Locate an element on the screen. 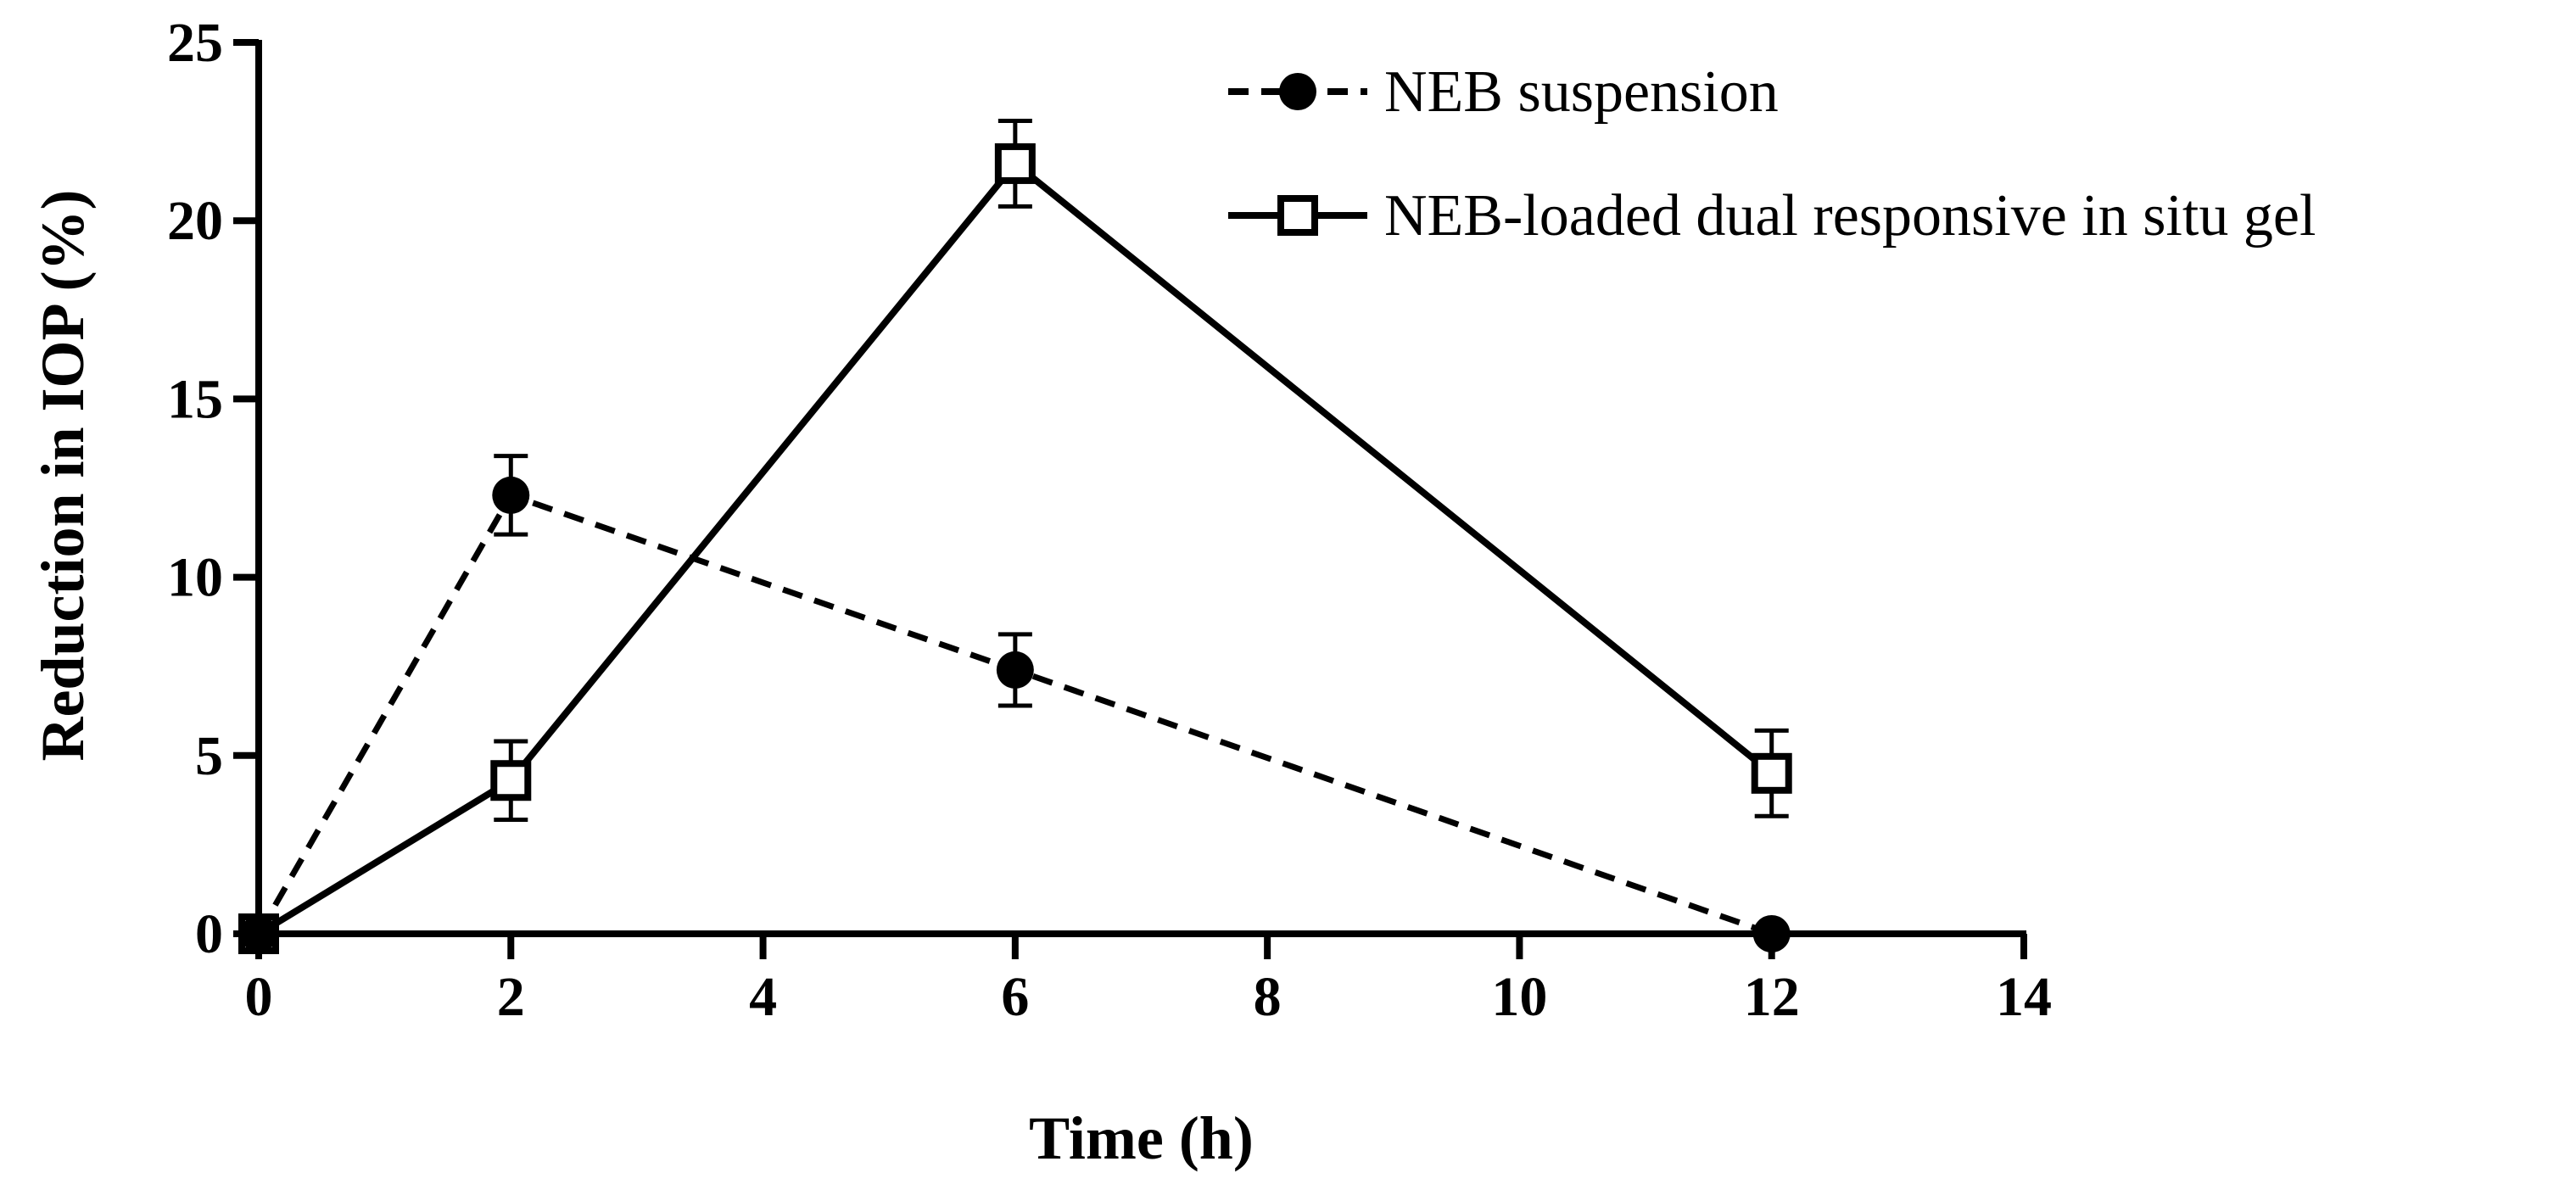 This screenshot has width=2576, height=1184. y-tick-label: 25 is located at coordinates (195, 43).